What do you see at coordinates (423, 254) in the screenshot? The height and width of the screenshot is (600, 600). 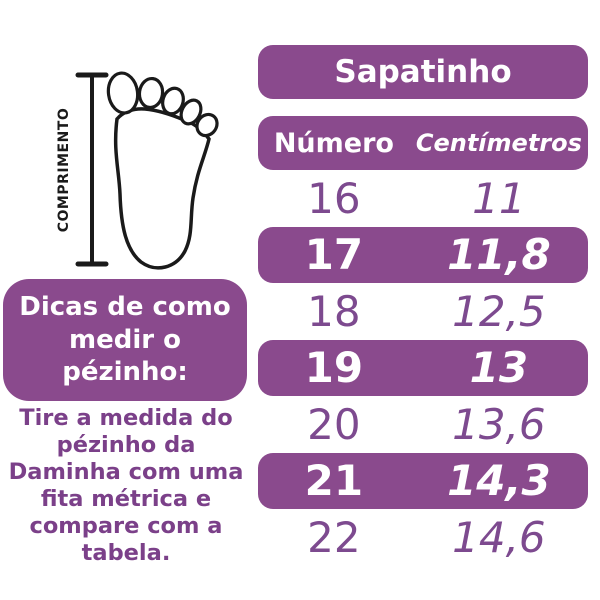 I see `table-row: 17 11,8` at bounding box center [423, 254].